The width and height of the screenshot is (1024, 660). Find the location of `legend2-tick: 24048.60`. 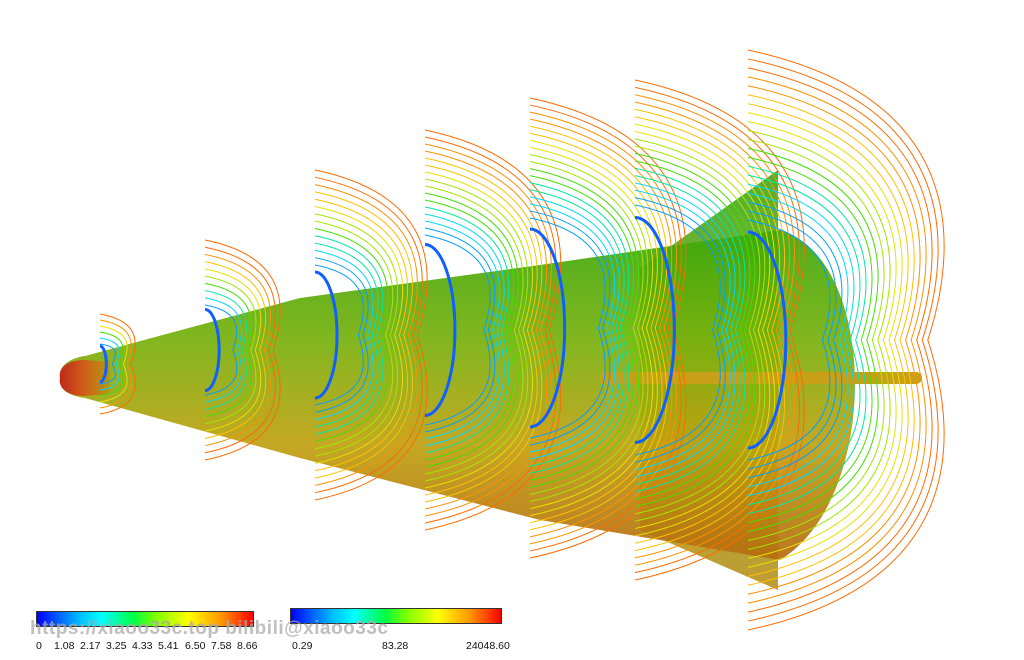

legend2-tick: 24048.60 is located at coordinates (488, 646).